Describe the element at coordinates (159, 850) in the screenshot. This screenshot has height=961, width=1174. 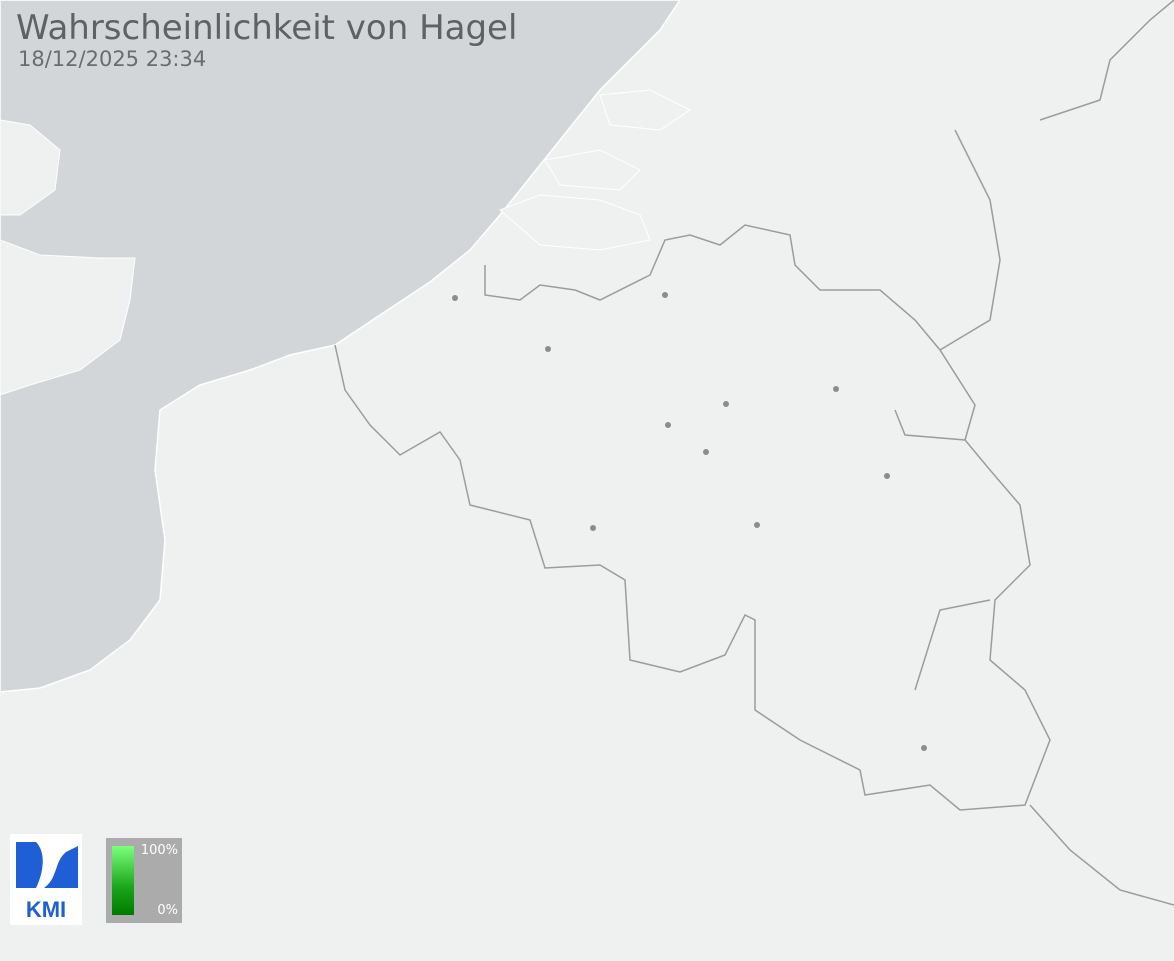
I see `legend-max-label: 100%` at that location.